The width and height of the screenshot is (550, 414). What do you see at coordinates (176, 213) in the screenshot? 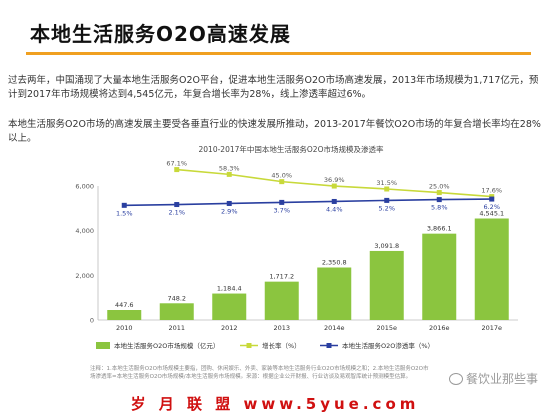
I see `penetration-value-label: 2.1%` at bounding box center [176, 213].